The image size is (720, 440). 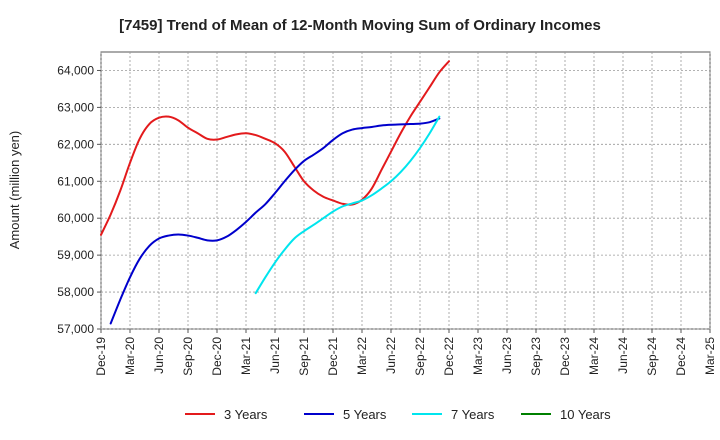 What do you see at coordinates (362, 356) in the screenshot?
I see `x-tick-label: Mar-22` at bounding box center [362, 356].